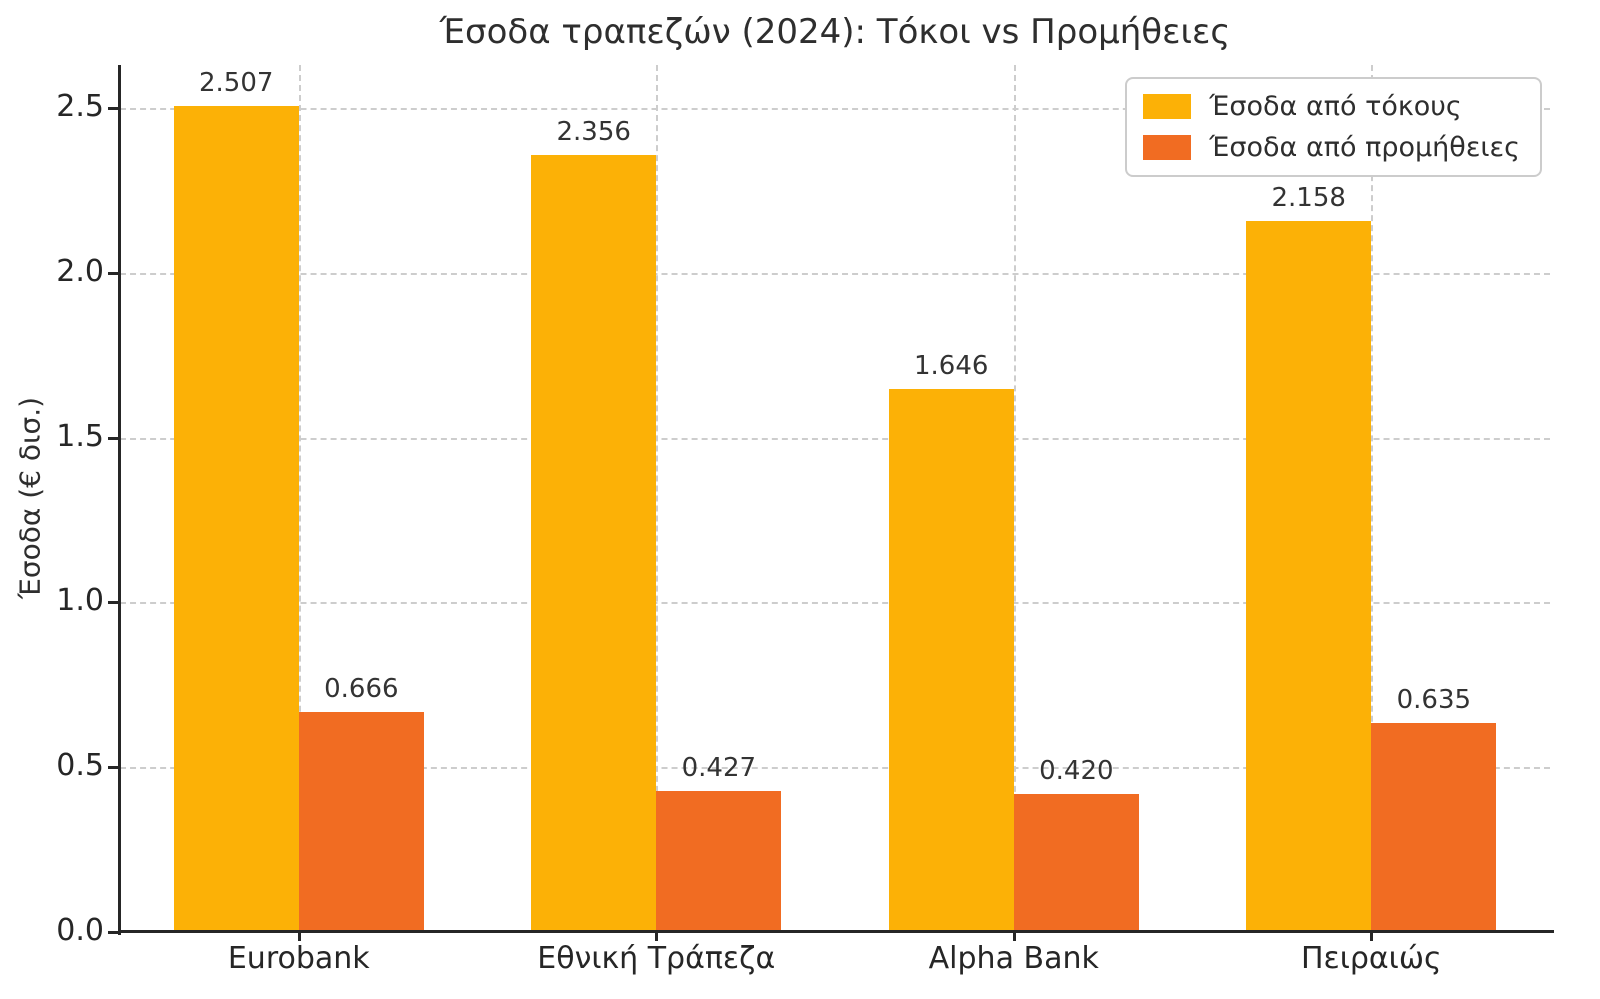  I want to click on legend-label: Έσοδα από προμήθειες, so click(1364, 147).